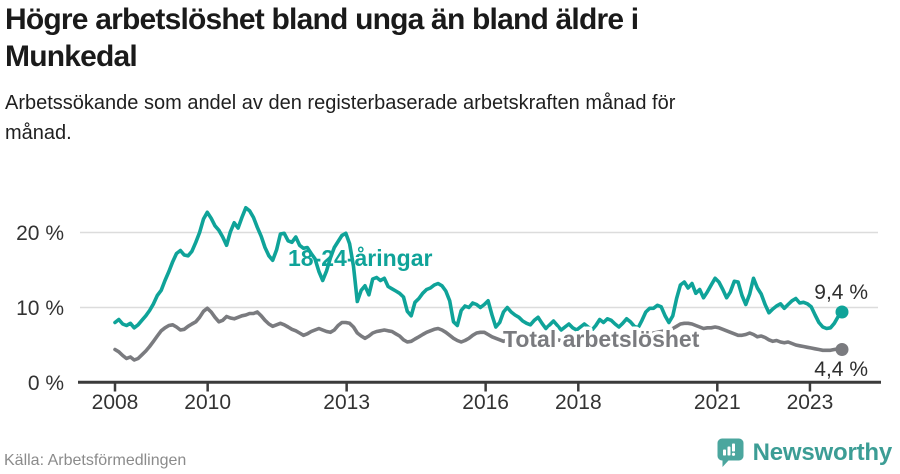 Image resolution: width=900 pixels, height=474 pixels. I want to click on newsworthy-logo: Newsworthy, so click(804, 452).